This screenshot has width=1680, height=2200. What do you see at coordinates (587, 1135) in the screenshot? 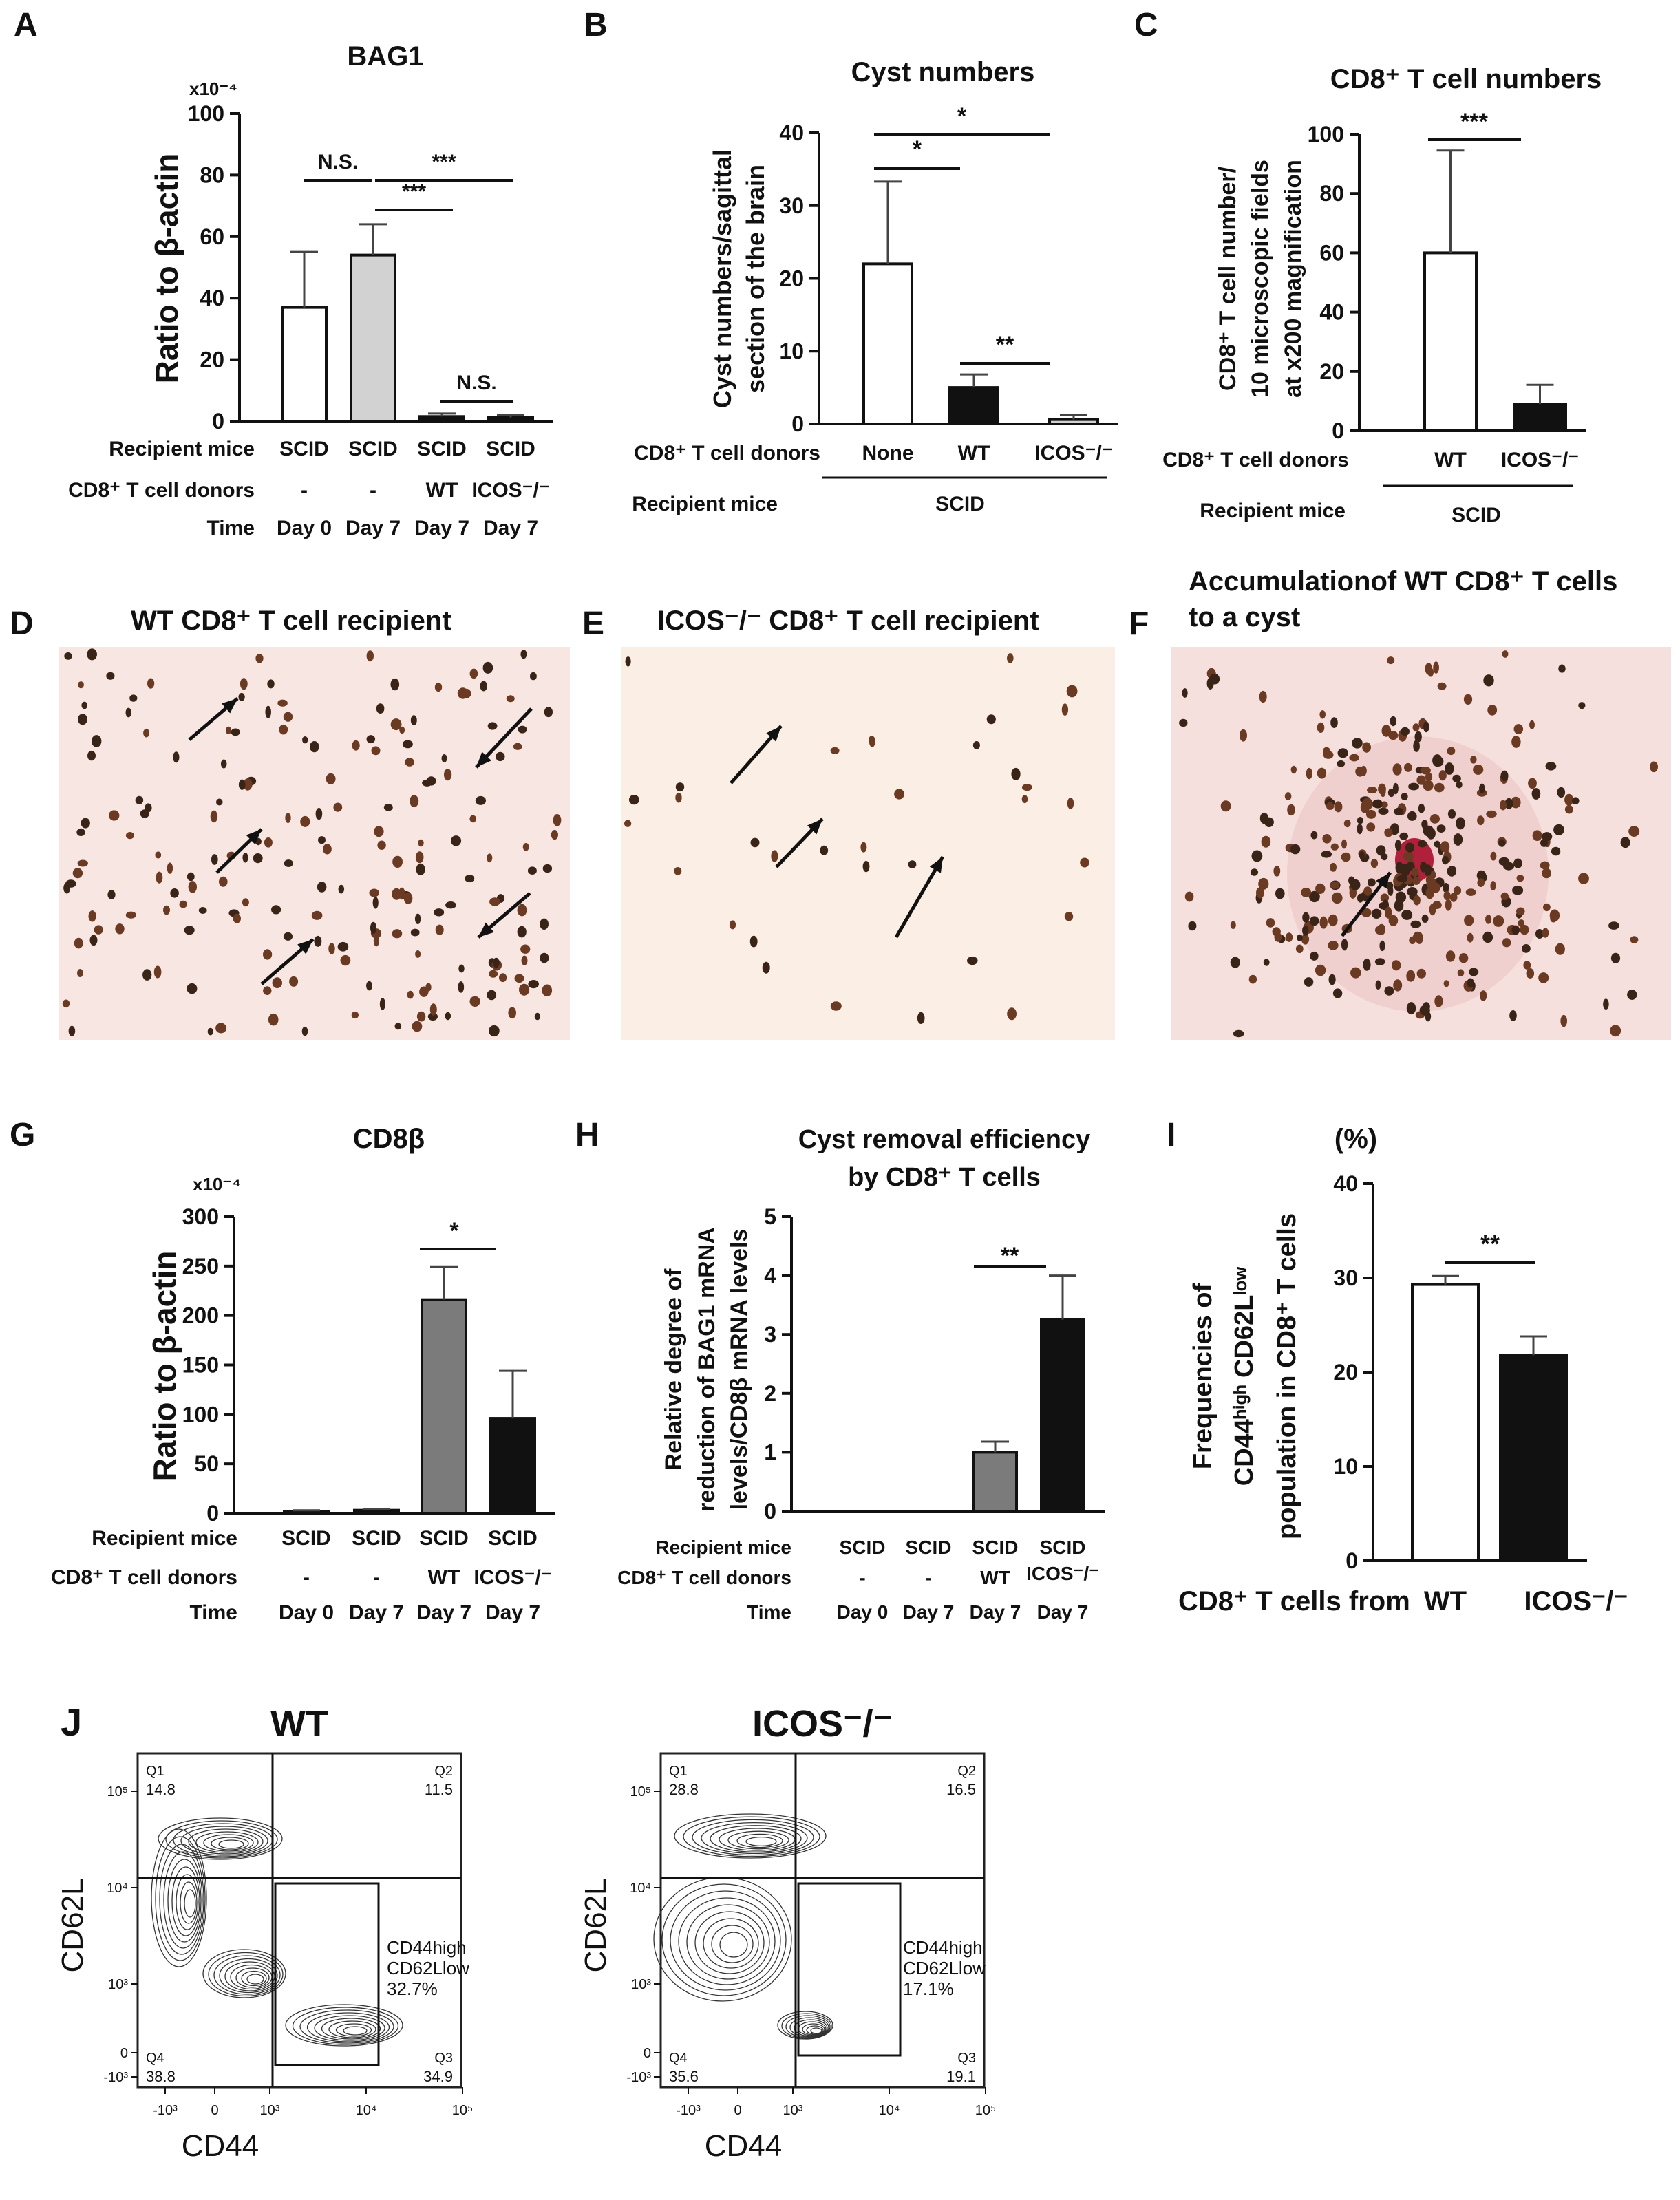
I see `panel-letter-h: H` at bounding box center [587, 1135].